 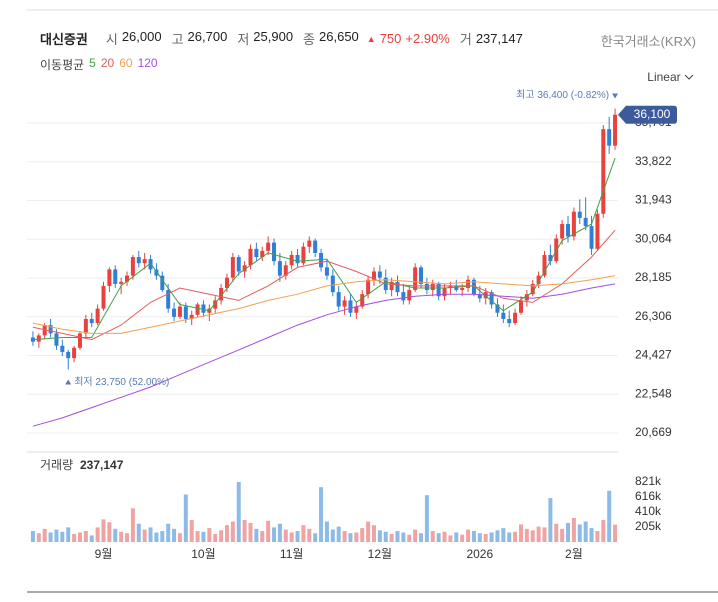 What do you see at coordinates (615, 96) in the screenshot?
I see `high-marker` at bounding box center [615, 96].